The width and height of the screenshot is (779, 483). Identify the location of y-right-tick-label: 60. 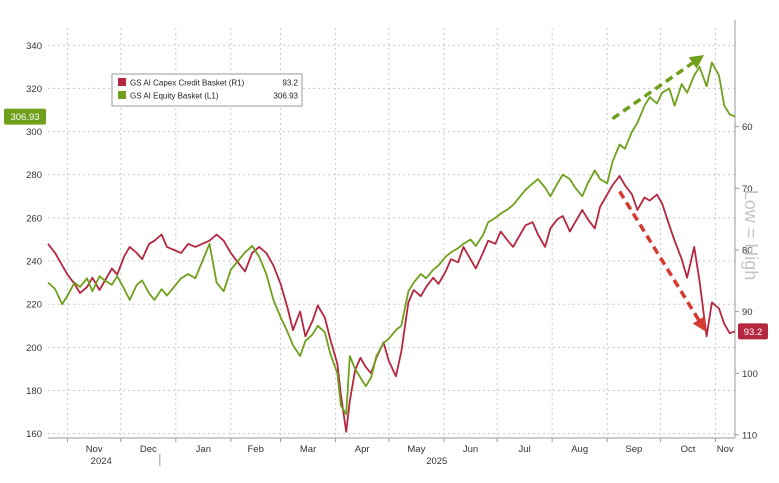
(747, 127).